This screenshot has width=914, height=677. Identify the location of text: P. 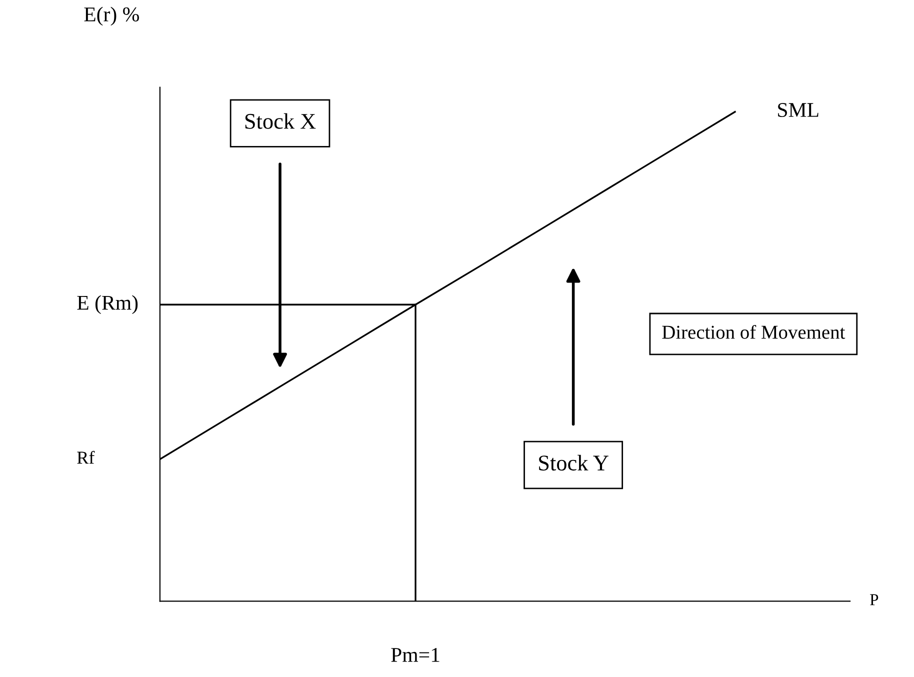
(874, 600).